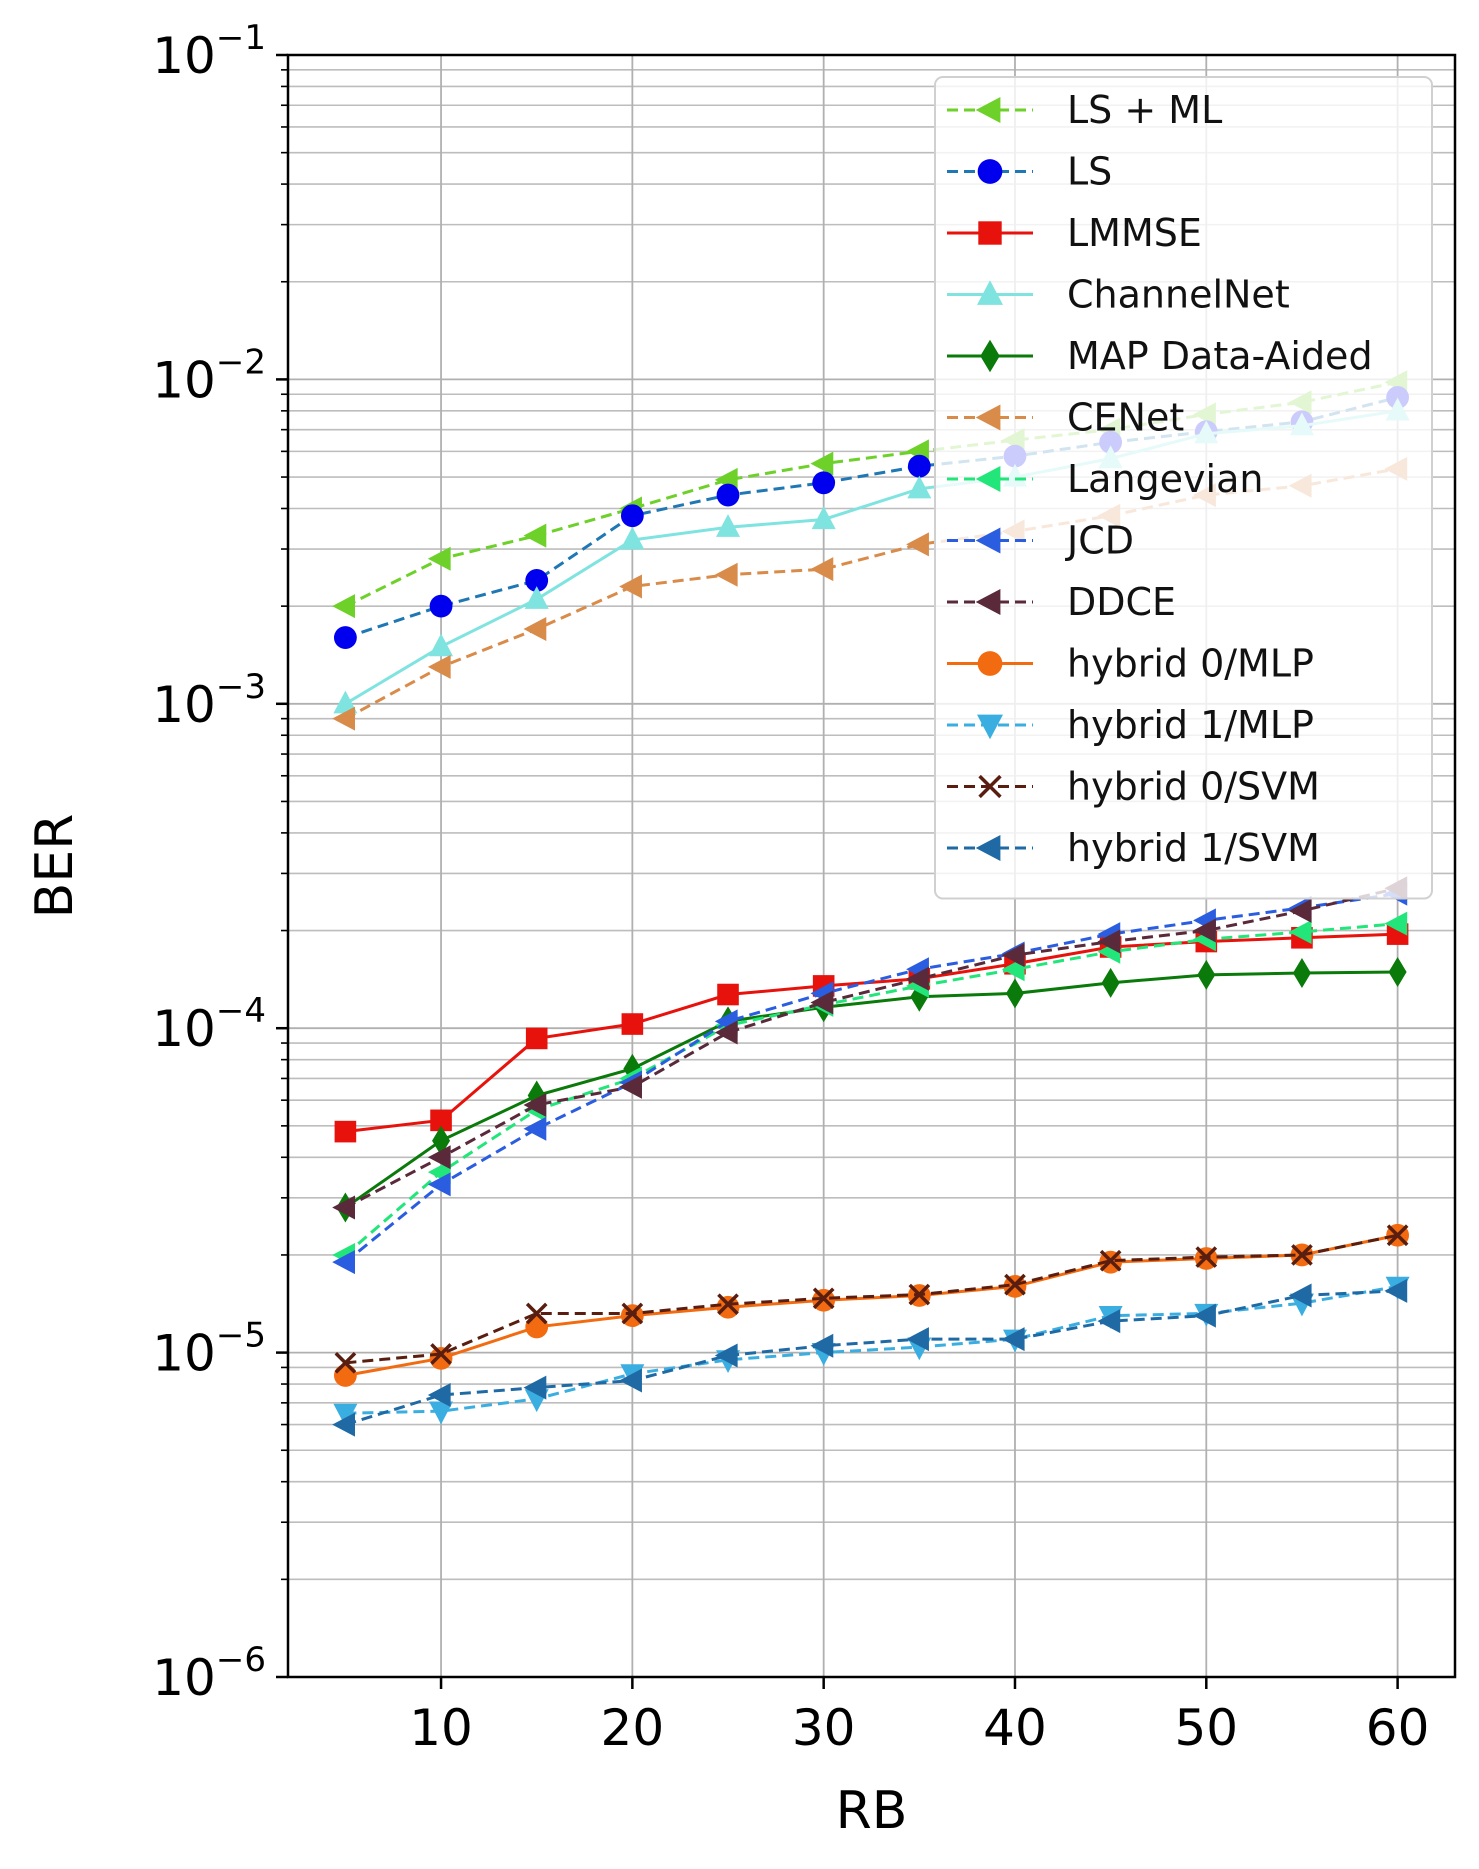 The height and width of the screenshot is (1869, 1479). Describe the element at coordinates (872, 1811) in the screenshot. I see `x-axis-label: RB` at that location.